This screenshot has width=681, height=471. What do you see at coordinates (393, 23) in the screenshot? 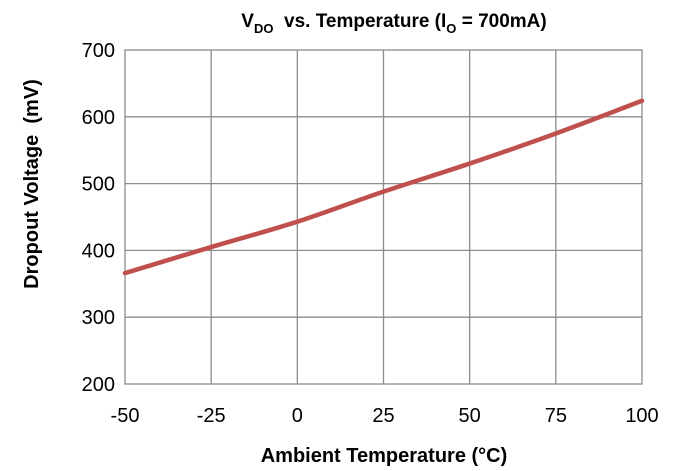
I see `chart-title: VDO vs. Temperature (IO = 700mA)` at bounding box center [393, 23].